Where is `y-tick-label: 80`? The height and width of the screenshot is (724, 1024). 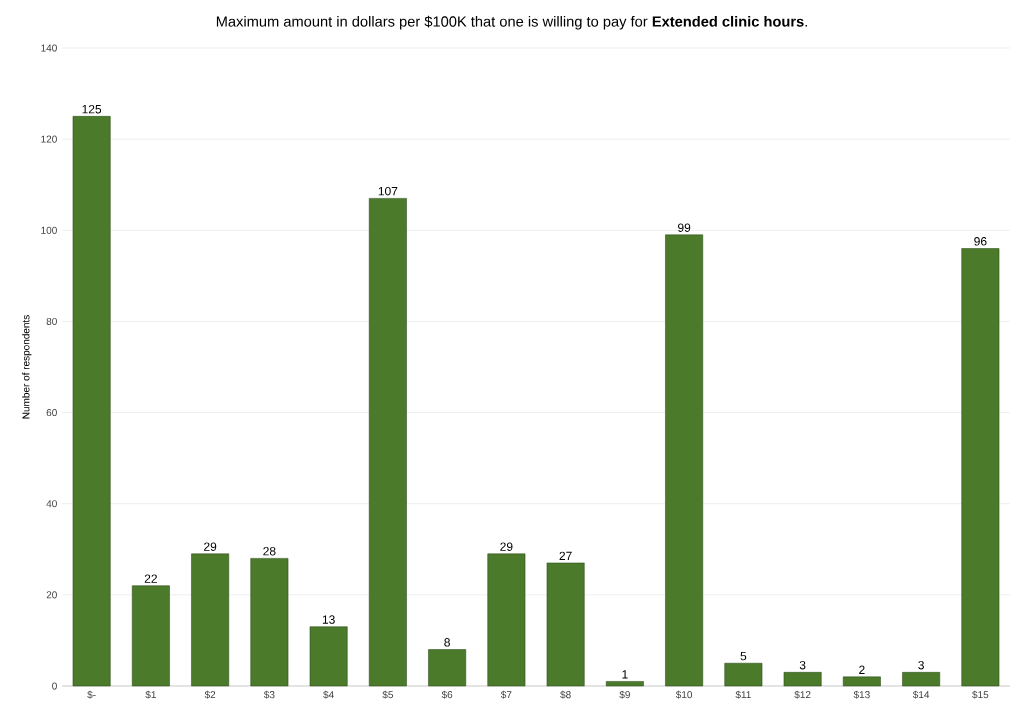 y-tick-label: 80 is located at coordinates (51, 321).